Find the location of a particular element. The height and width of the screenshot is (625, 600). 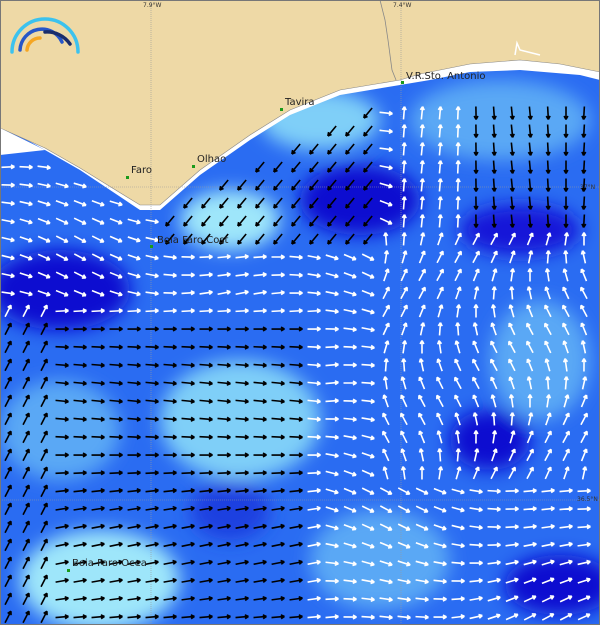

place-faro: Faro is located at coordinates (141, 170).